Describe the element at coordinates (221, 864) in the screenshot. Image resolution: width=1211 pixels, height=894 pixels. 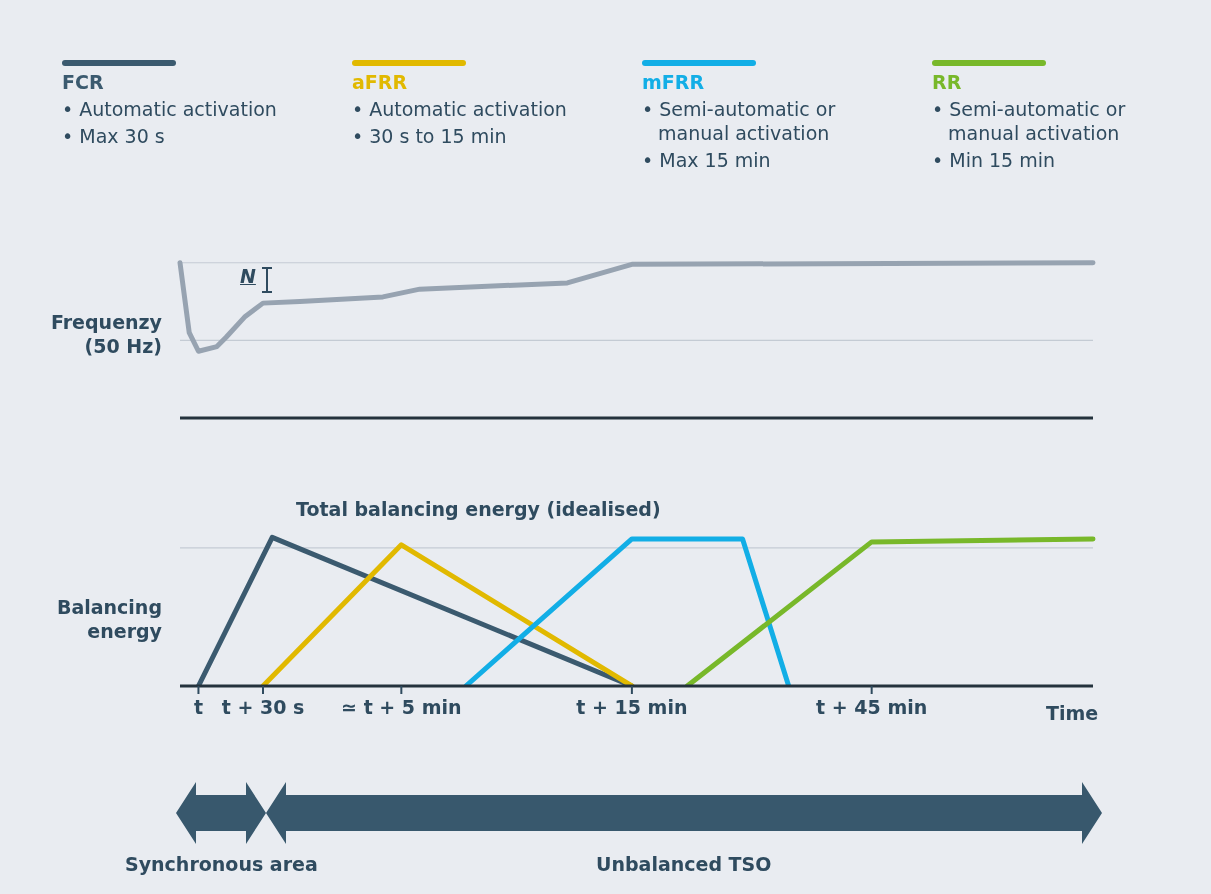
I see `text: Synchronous area` at that location.